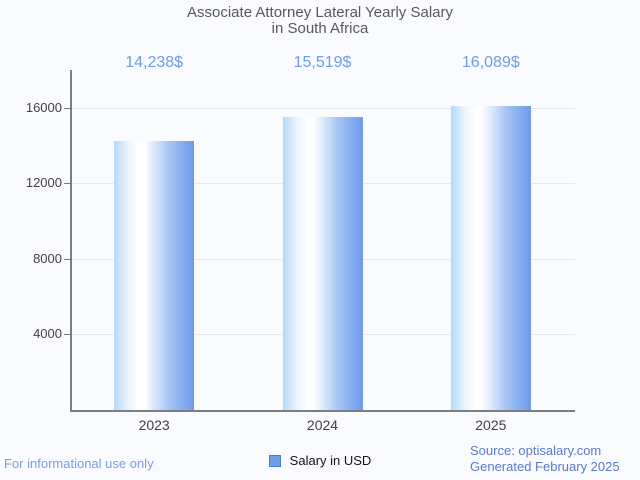 The width and height of the screenshot is (640, 480). What do you see at coordinates (71, 241) in the screenshot?
I see `y-axis-line` at bounding box center [71, 241].